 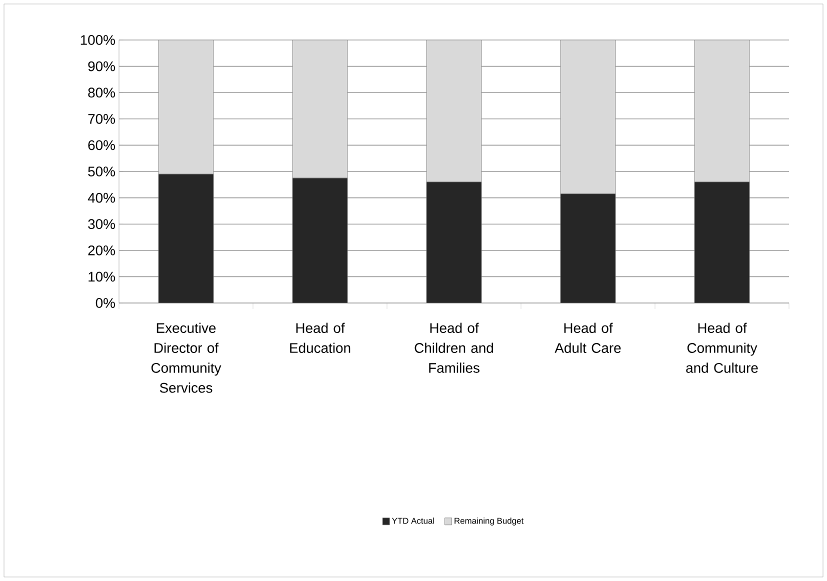 What do you see at coordinates (101, 224) in the screenshot?
I see `y-tick-label: 30%` at bounding box center [101, 224].